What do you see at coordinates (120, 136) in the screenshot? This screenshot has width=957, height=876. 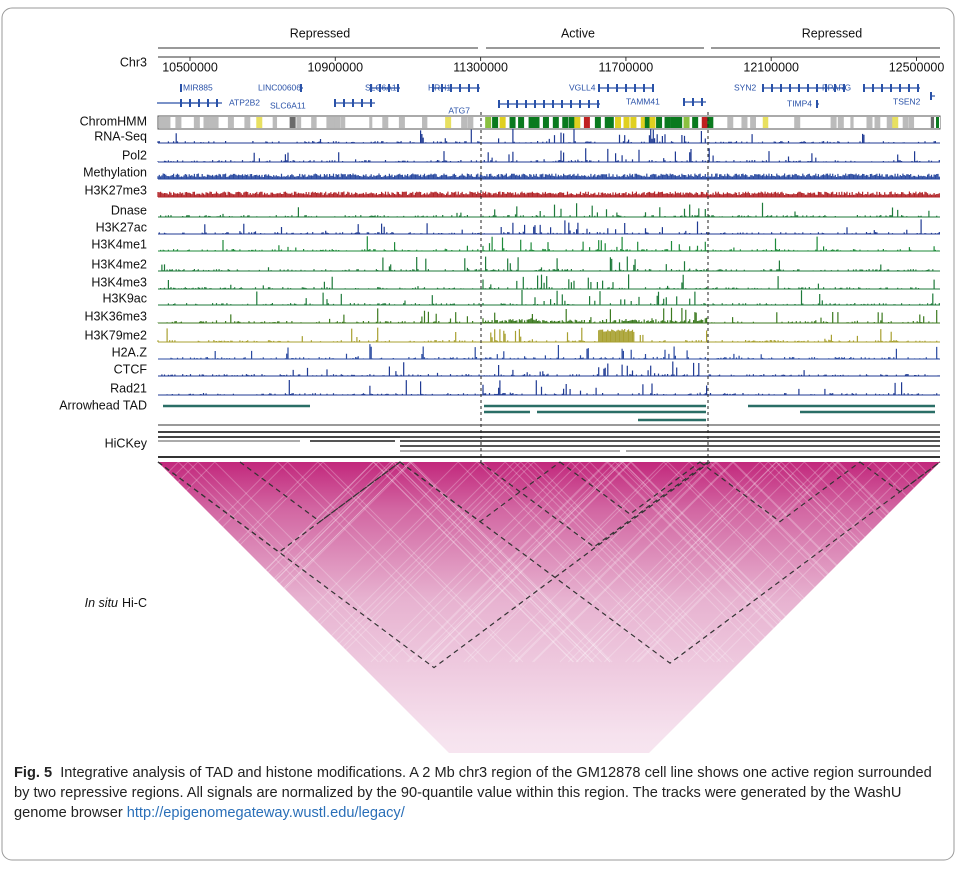 I see `track-label: RNA-Seq` at bounding box center [120, 136].